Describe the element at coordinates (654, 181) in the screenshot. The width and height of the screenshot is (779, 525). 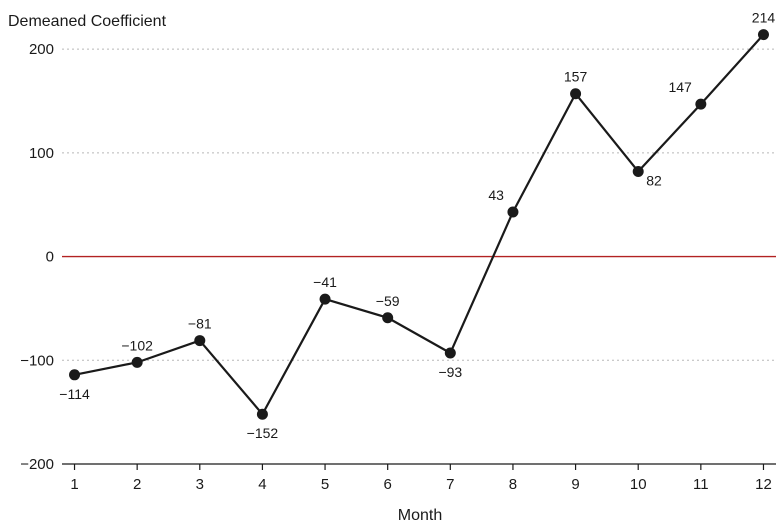
I see `data-label: 82` at that location.